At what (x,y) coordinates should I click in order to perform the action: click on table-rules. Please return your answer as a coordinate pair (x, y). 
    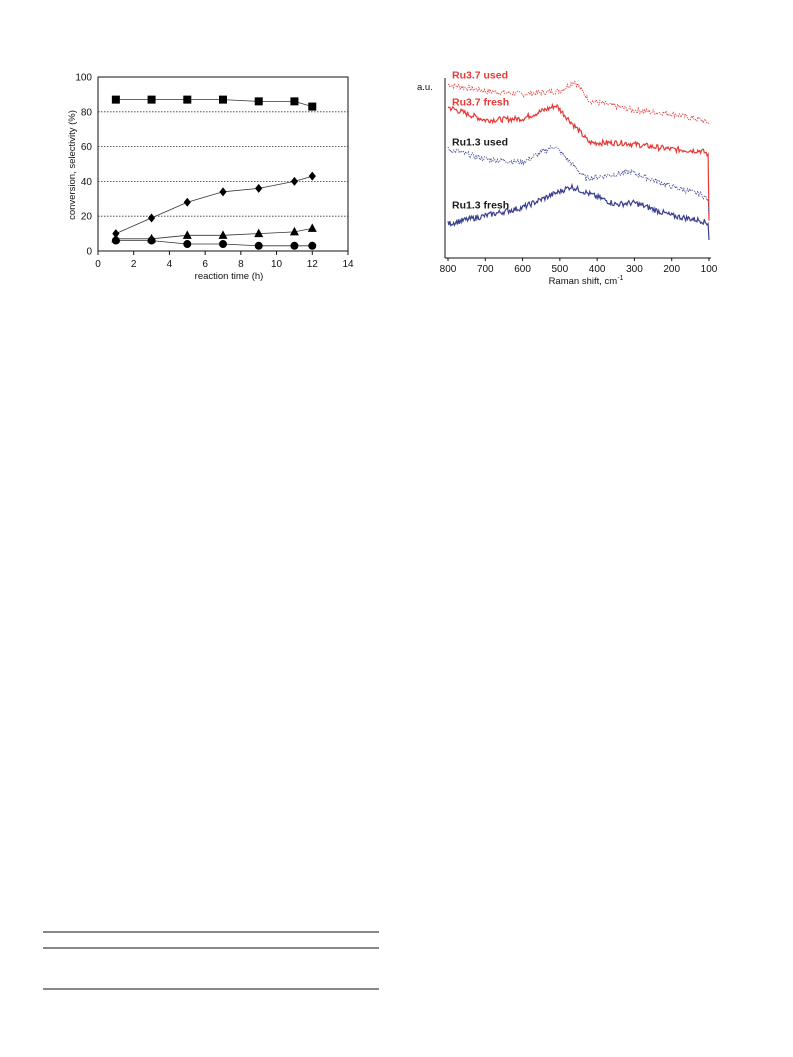
    Looking at the image, I should click on (211, 960).